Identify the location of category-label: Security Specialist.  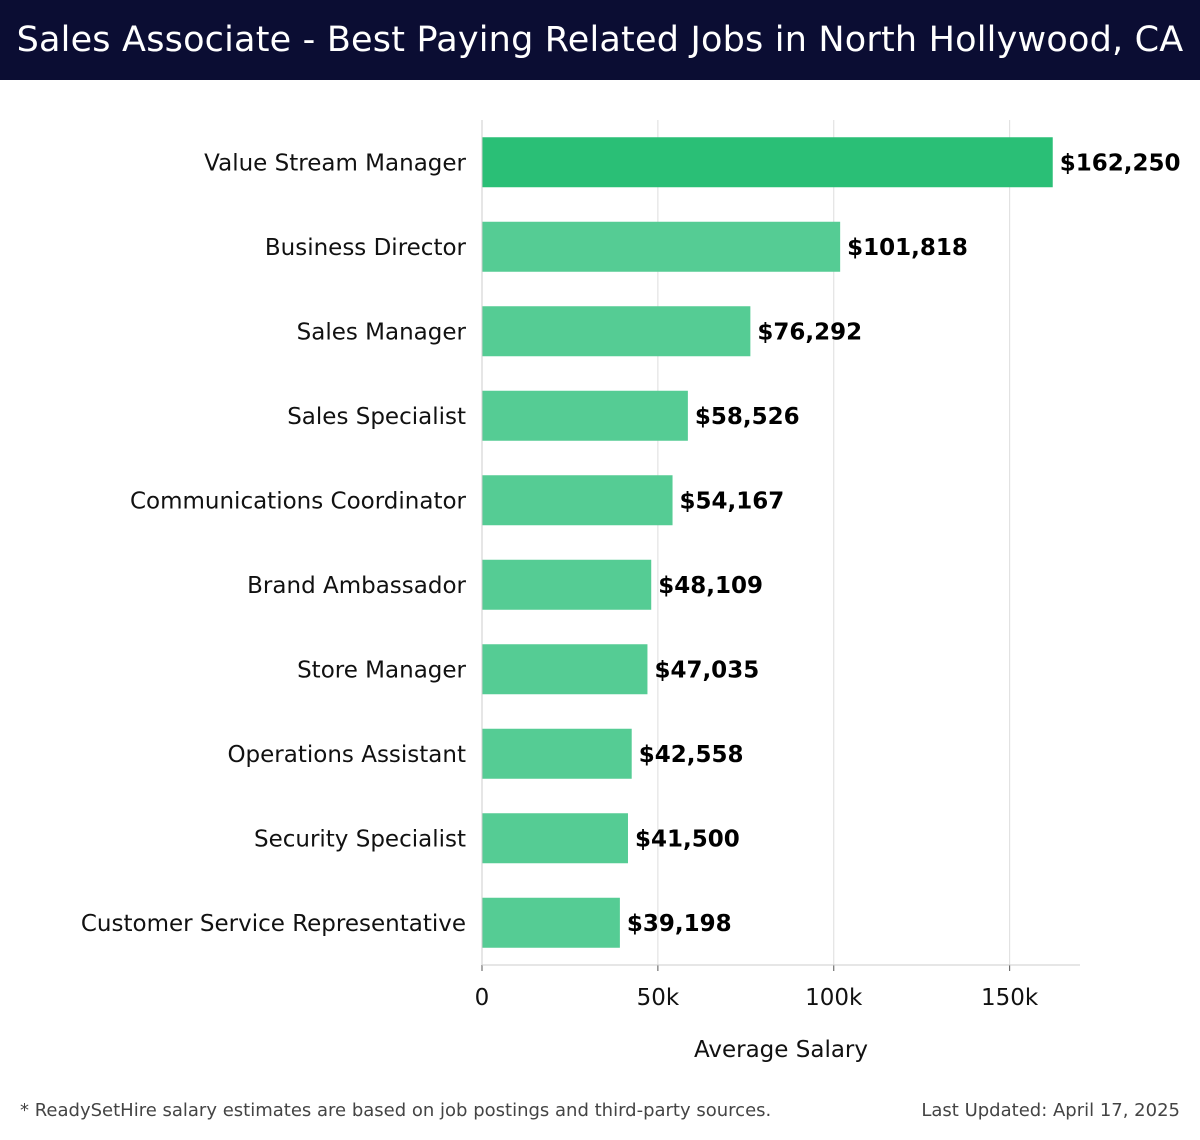
(360, 839).